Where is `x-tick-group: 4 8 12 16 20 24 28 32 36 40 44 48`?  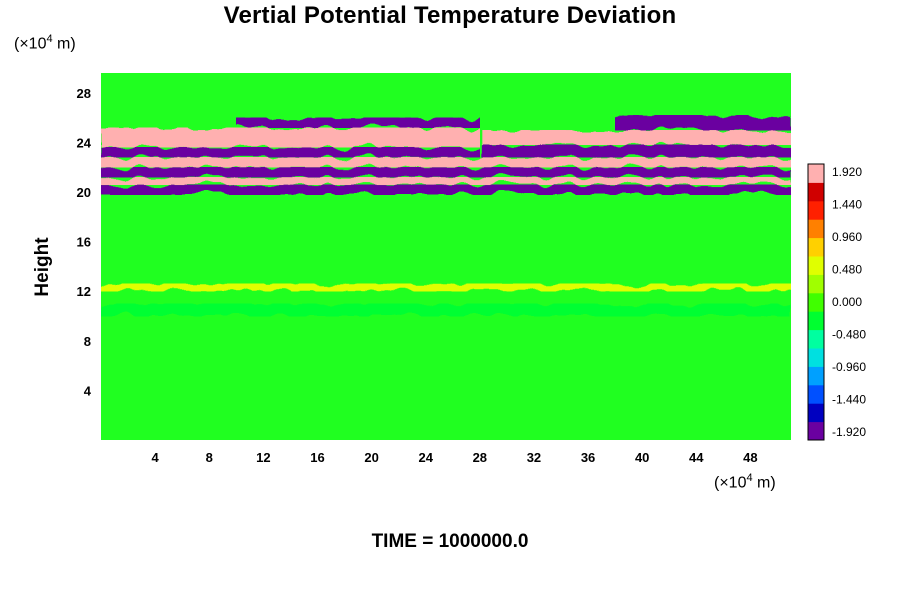 x-tick-group: 4 8 12 16 20 24 28 32 36 40 44 48 is located at coordinates (455, 457).